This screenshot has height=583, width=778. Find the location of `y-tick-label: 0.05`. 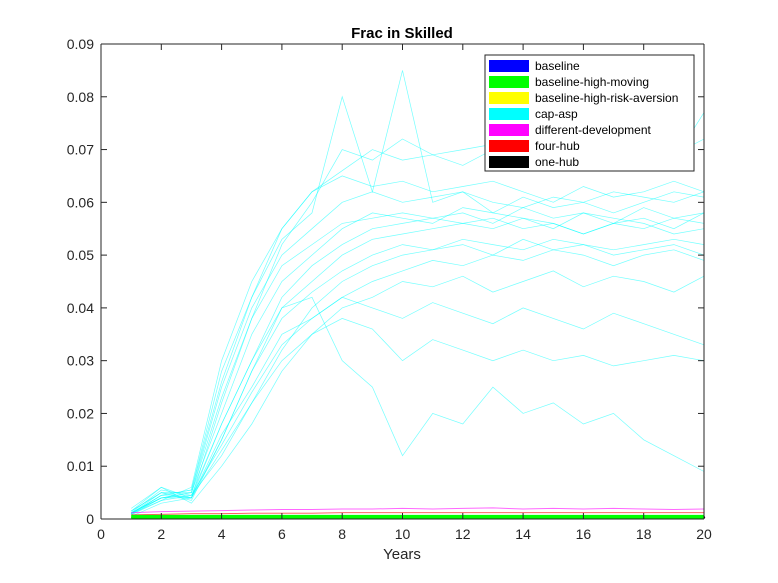

y-tick-label: 0.05 is located at coordinates (80, 255).